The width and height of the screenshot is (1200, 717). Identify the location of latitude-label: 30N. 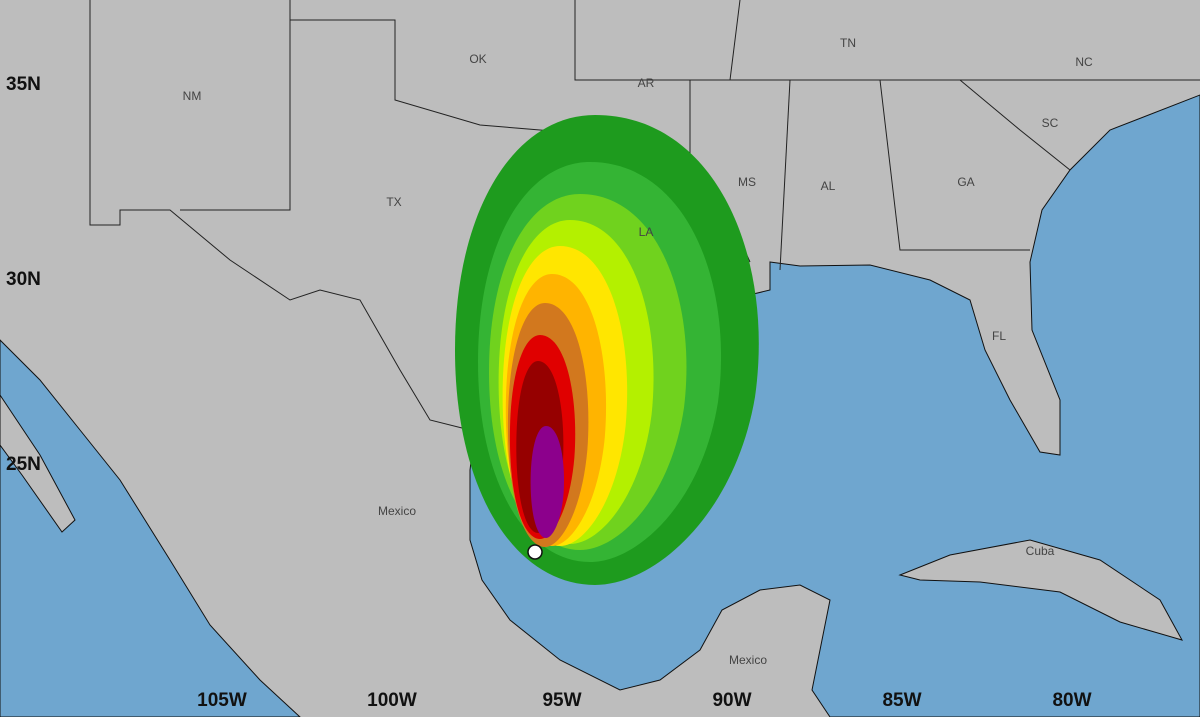
(23, 279).